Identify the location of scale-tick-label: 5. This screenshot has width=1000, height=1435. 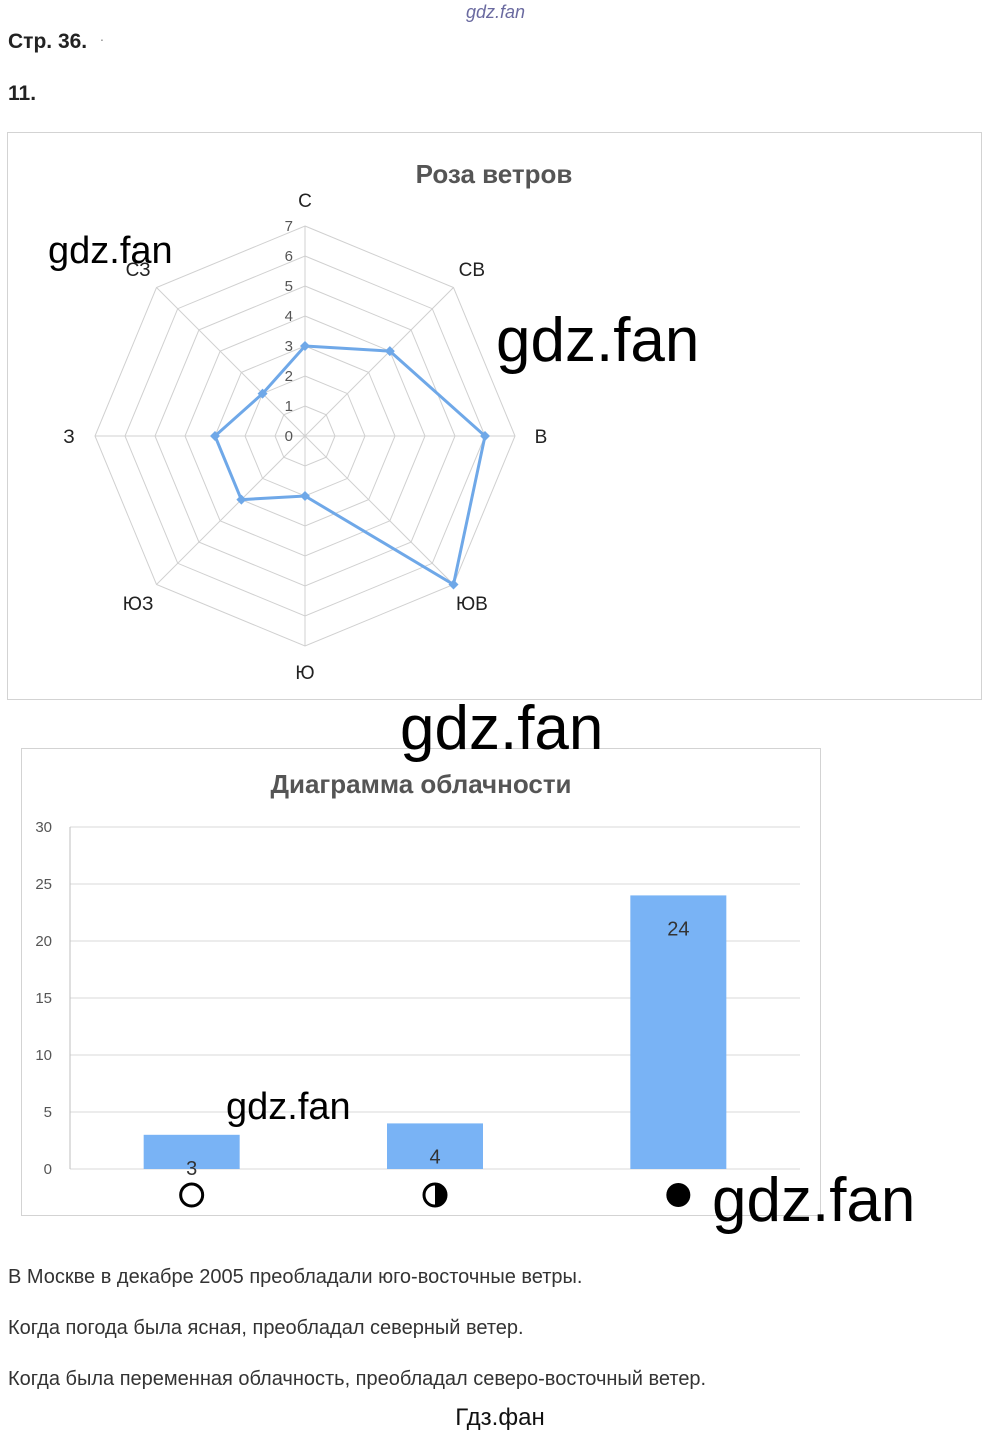
(289, 286).